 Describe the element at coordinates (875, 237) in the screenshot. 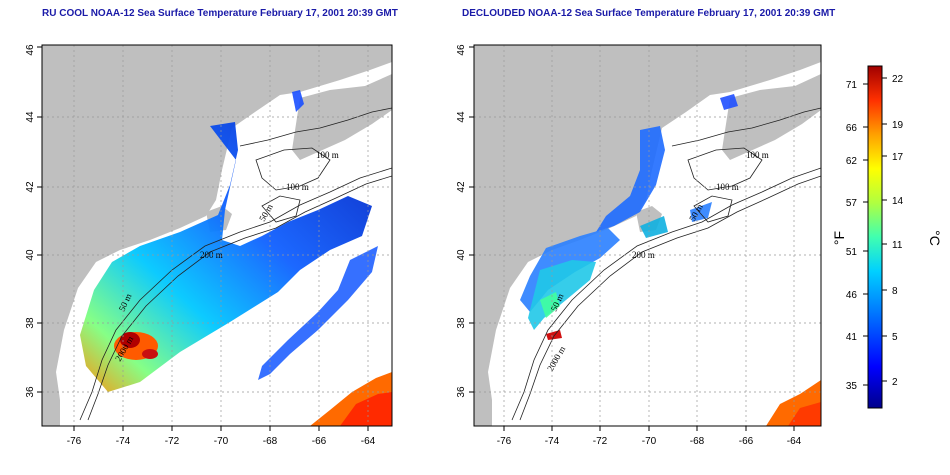

I see `colorbar-gradient` at that location.